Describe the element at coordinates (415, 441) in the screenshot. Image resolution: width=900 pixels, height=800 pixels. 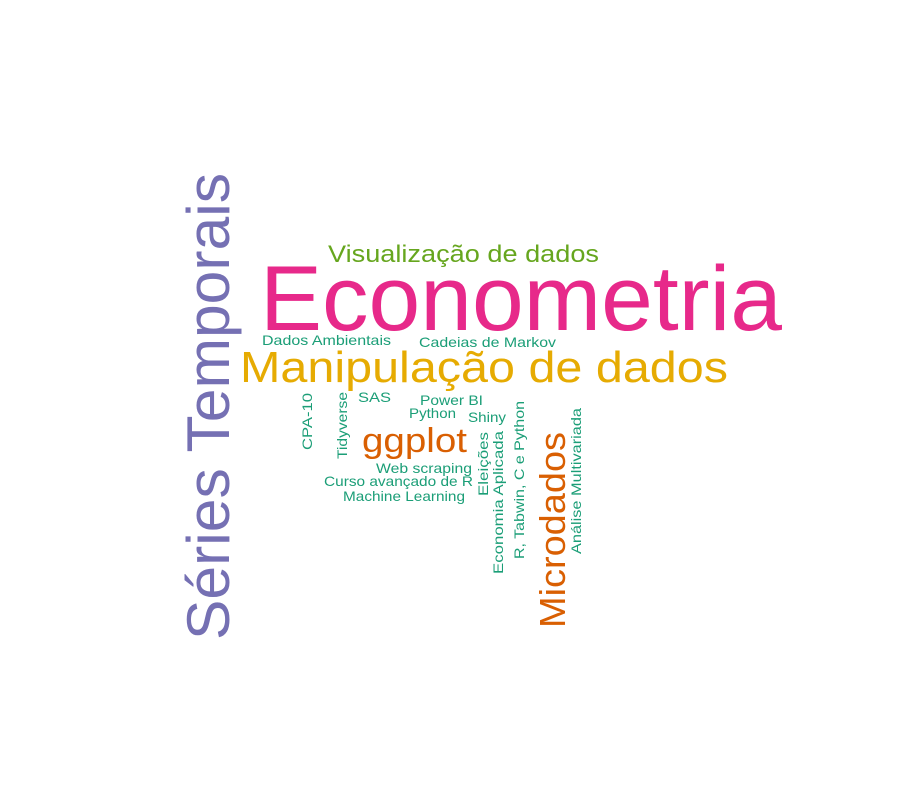
I see `word-ggplot: ggplot` at that location.